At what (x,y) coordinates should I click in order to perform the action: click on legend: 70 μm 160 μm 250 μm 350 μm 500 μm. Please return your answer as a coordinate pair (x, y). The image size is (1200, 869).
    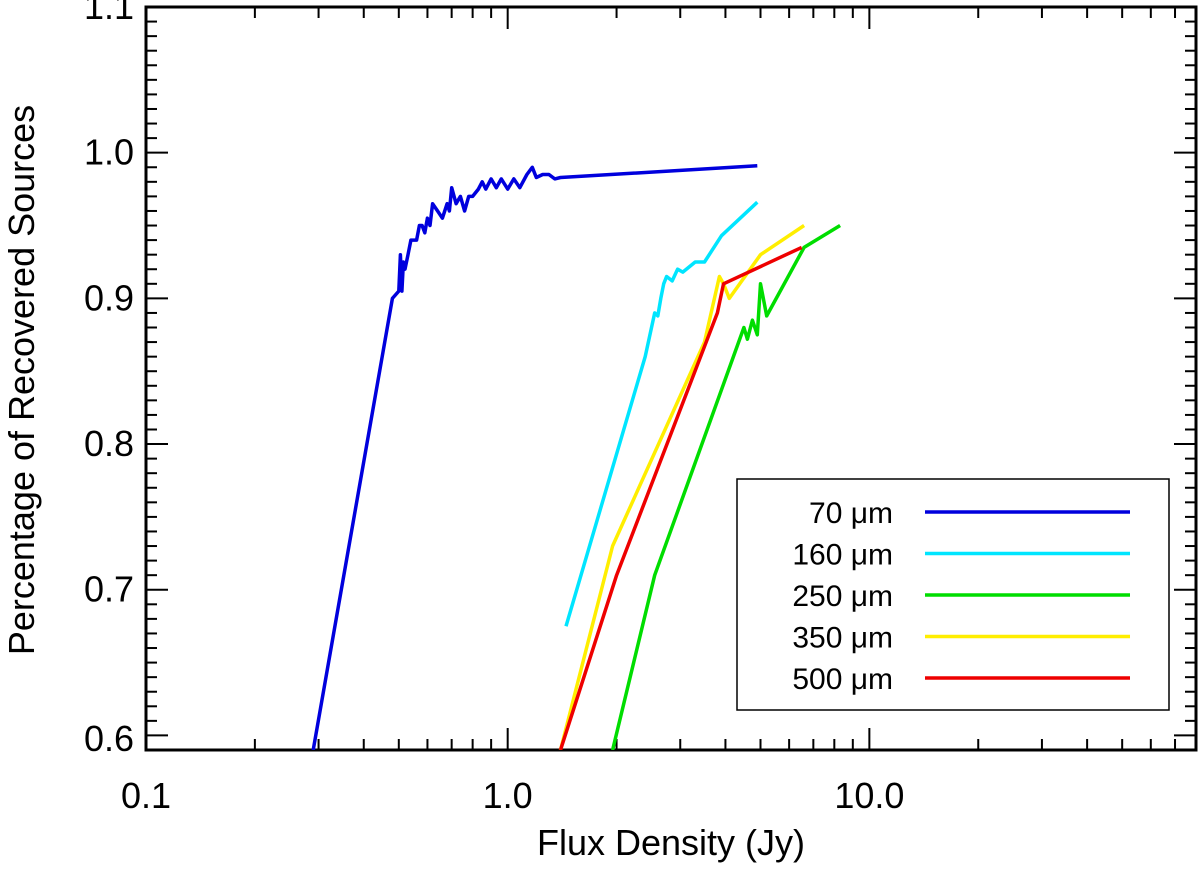
    Looking at the image, I should click on (953, 594).